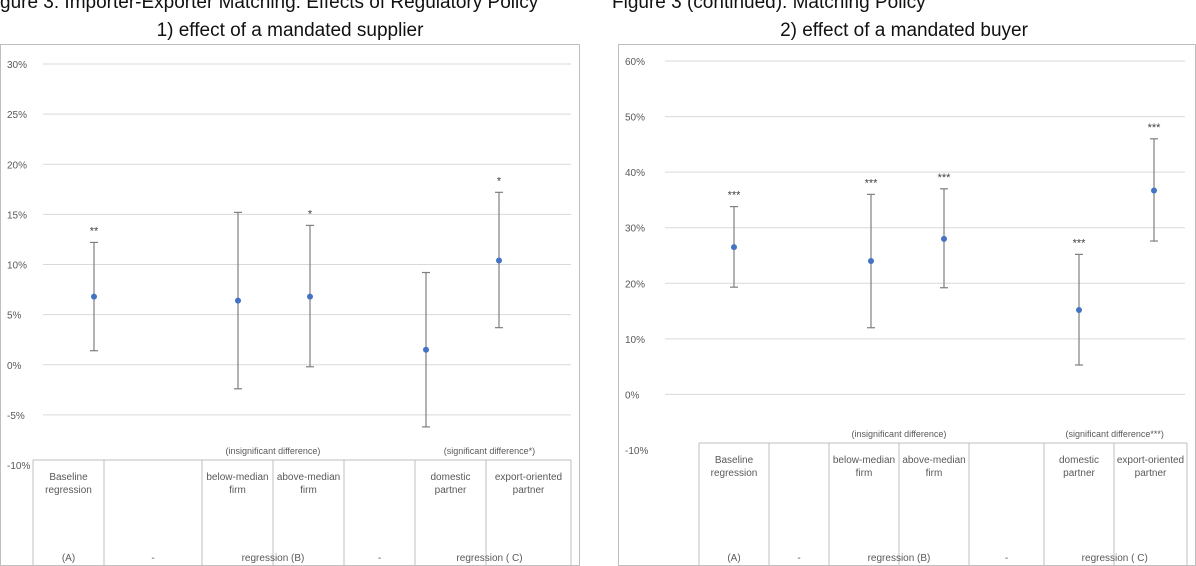 This screenshot has width=1196, height=566. I want to click on group-note: (significant difference***), so click(1115, 434).